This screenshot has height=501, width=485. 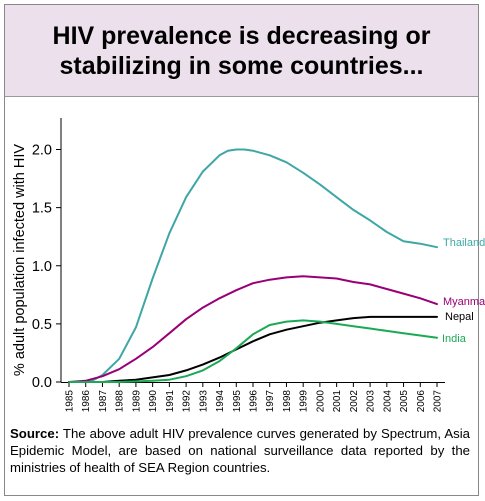 What do you see at coordinates (136, 401) in the screenshot?
I see `x-tick-label: 1989` at bounding box center [136, 401].